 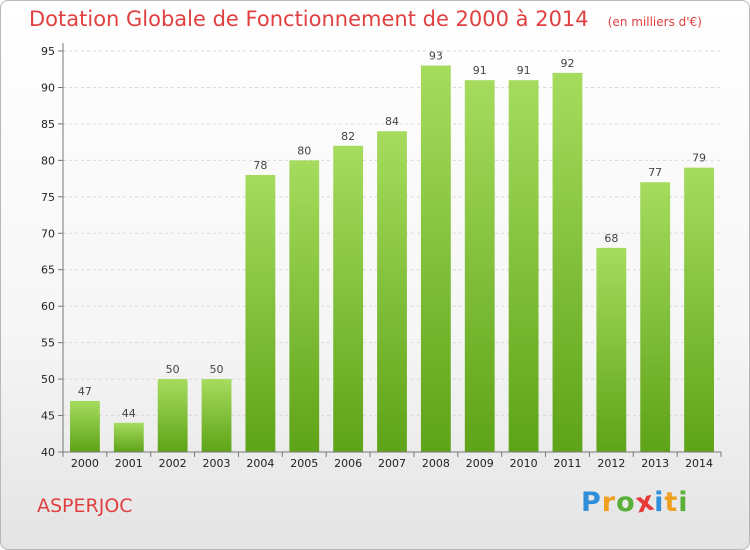 What do you see at coordinates (392, 463) in the screenshot?
I see `x-tick-label-2007: 2007` at bounding box center [392, 463].